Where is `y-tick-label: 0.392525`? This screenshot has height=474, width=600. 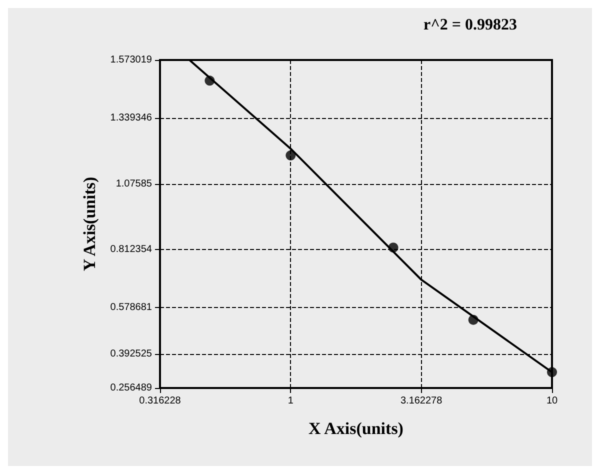
y-tick-label: 0.392525 is located at coordinates (131, 354).